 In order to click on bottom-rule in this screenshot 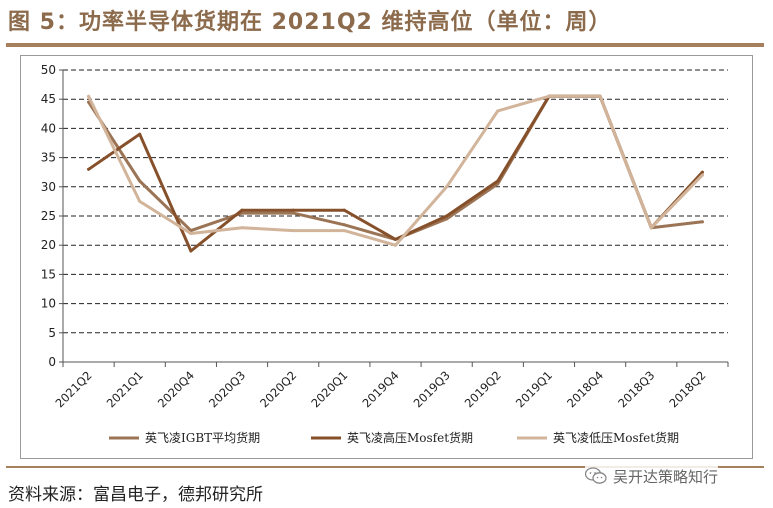, I will do `click(385, 467)`.